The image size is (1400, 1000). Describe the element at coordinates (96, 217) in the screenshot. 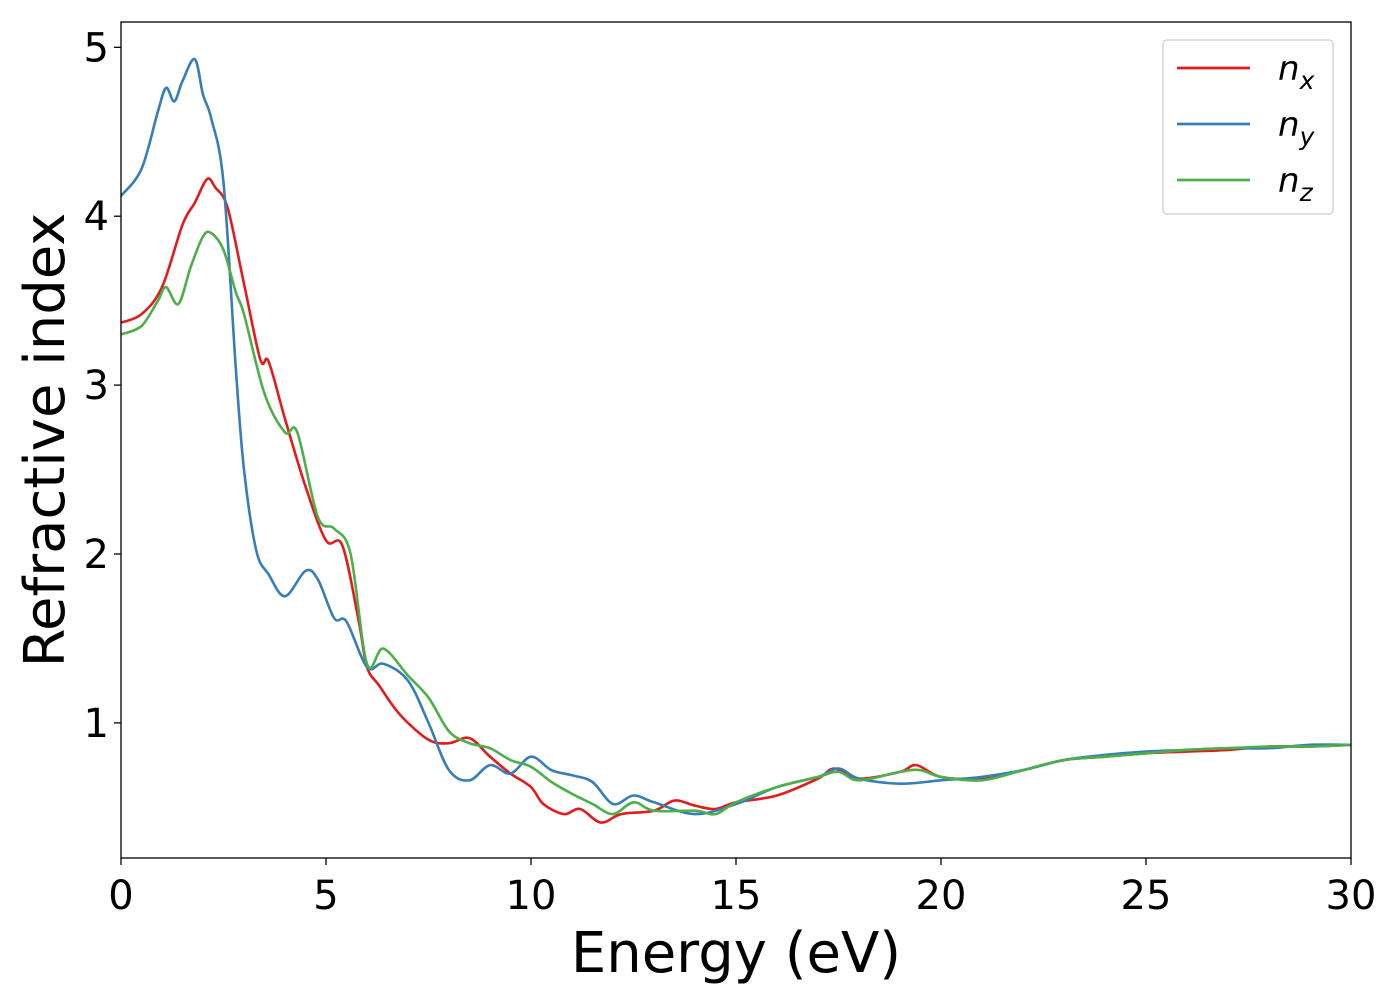

I see `y-tick-label: 4` at that location.